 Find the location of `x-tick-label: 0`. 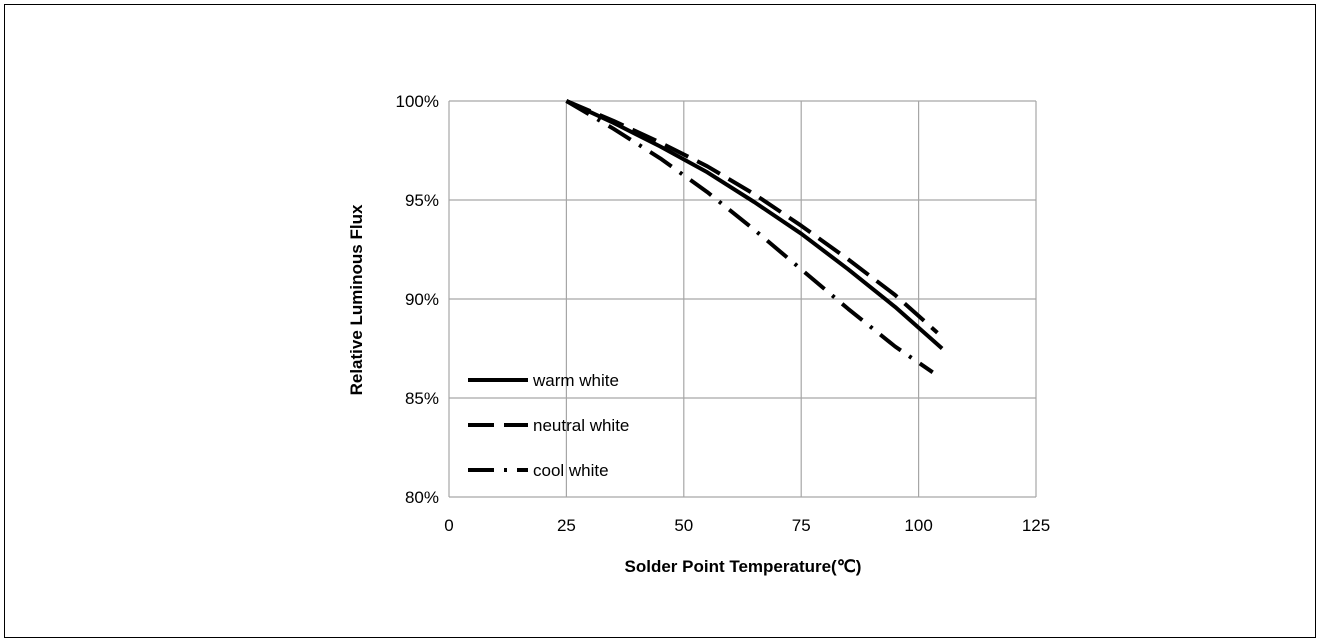

x-tick-label: 0 is located at coordinates (448, 525).